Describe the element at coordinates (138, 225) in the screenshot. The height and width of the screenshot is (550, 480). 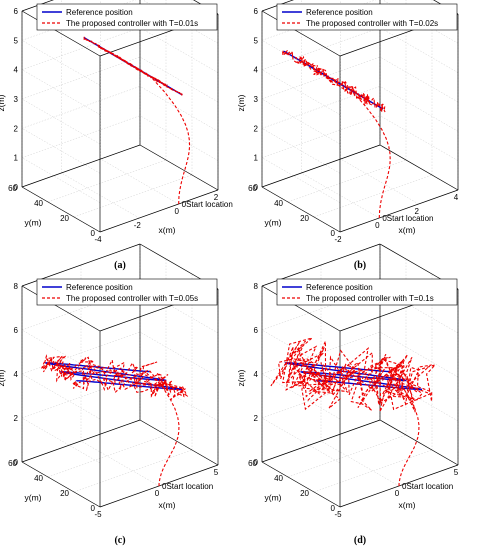
I see `x-tick-label: -2` at that location.